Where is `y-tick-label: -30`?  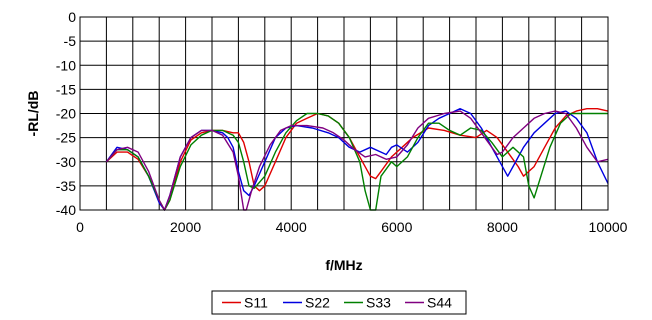 y-tick-label: -30 is located at coordinates (66, 162).